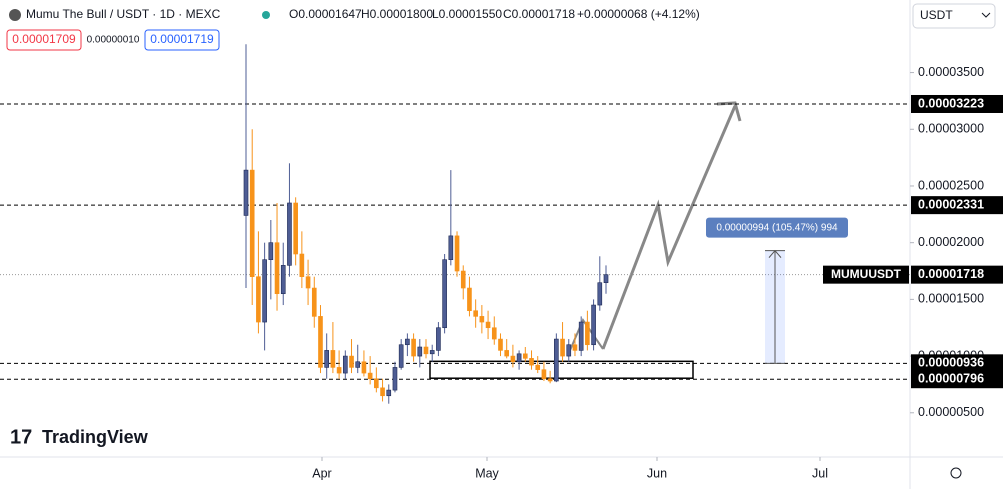 The image size is (1003, 494). What do you see at coordinates (951, 72) in the screenshot?
I see `y-tick-label: 0.00003500` at bounding box center [951, 72].